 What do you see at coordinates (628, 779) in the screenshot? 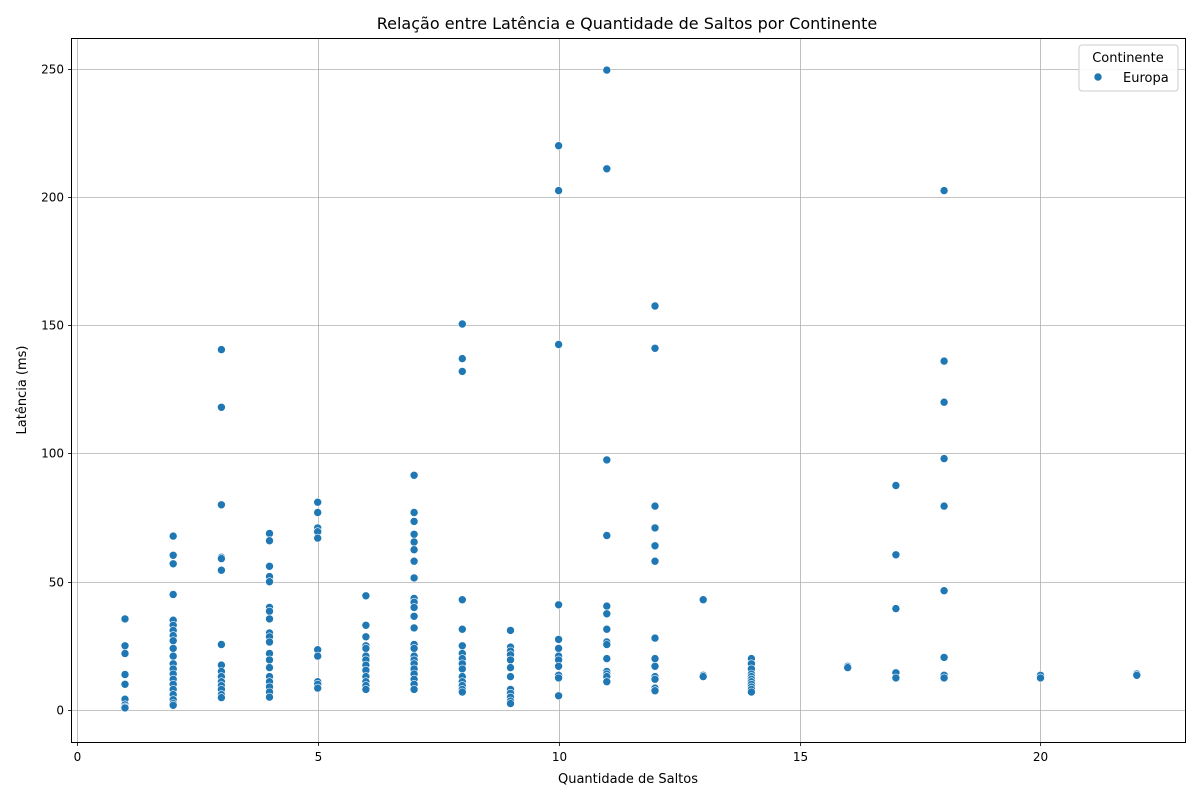
I see `x-axis-label: Quantidade de Saltos` at bounding box center [628, 779].